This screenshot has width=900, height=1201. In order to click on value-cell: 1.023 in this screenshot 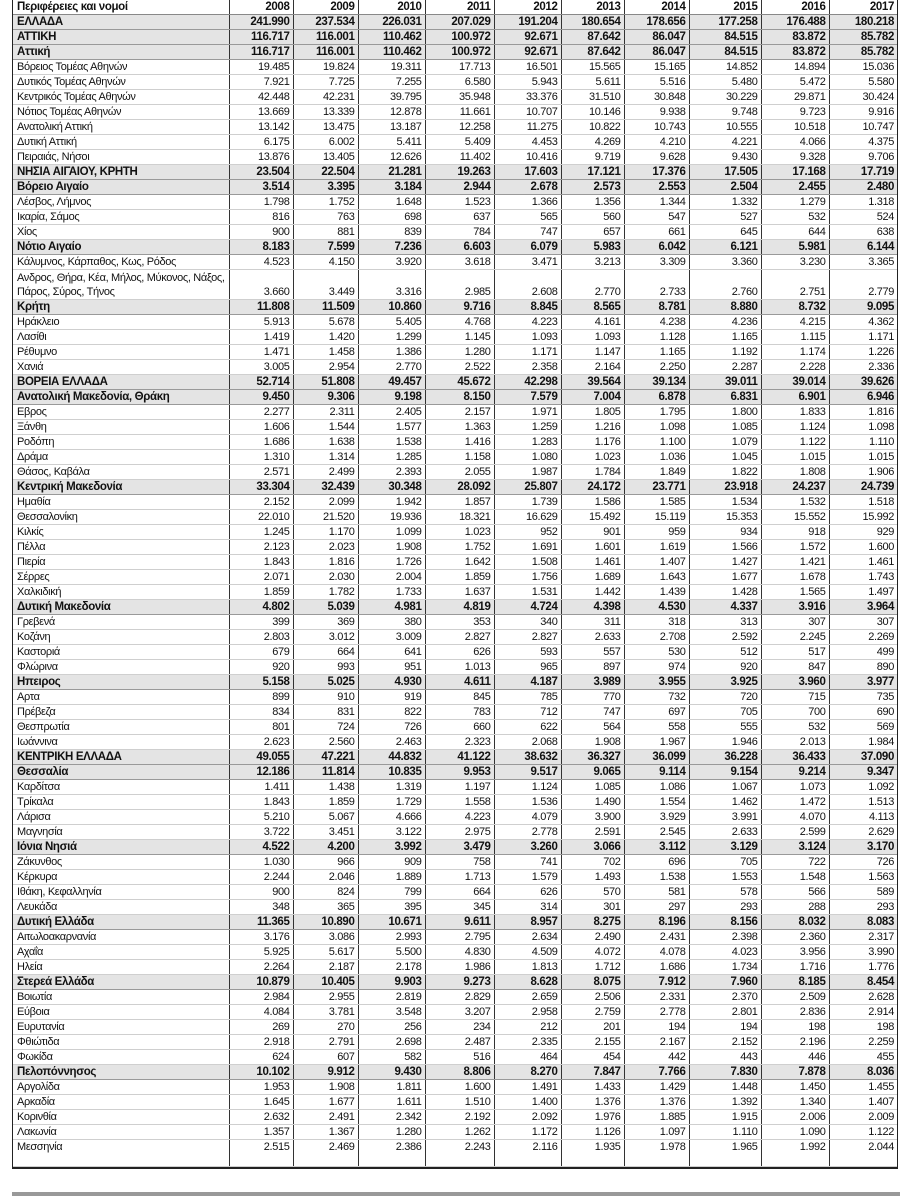, I will do `click(592, 457)`.